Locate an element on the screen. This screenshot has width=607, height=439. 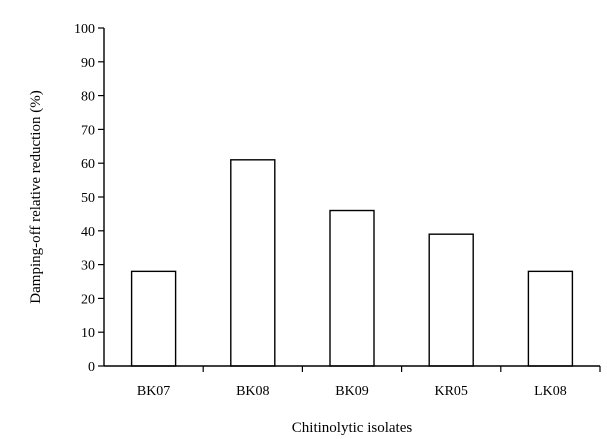
y-tick-label-10: 10 is located at coordinates (88, 333).